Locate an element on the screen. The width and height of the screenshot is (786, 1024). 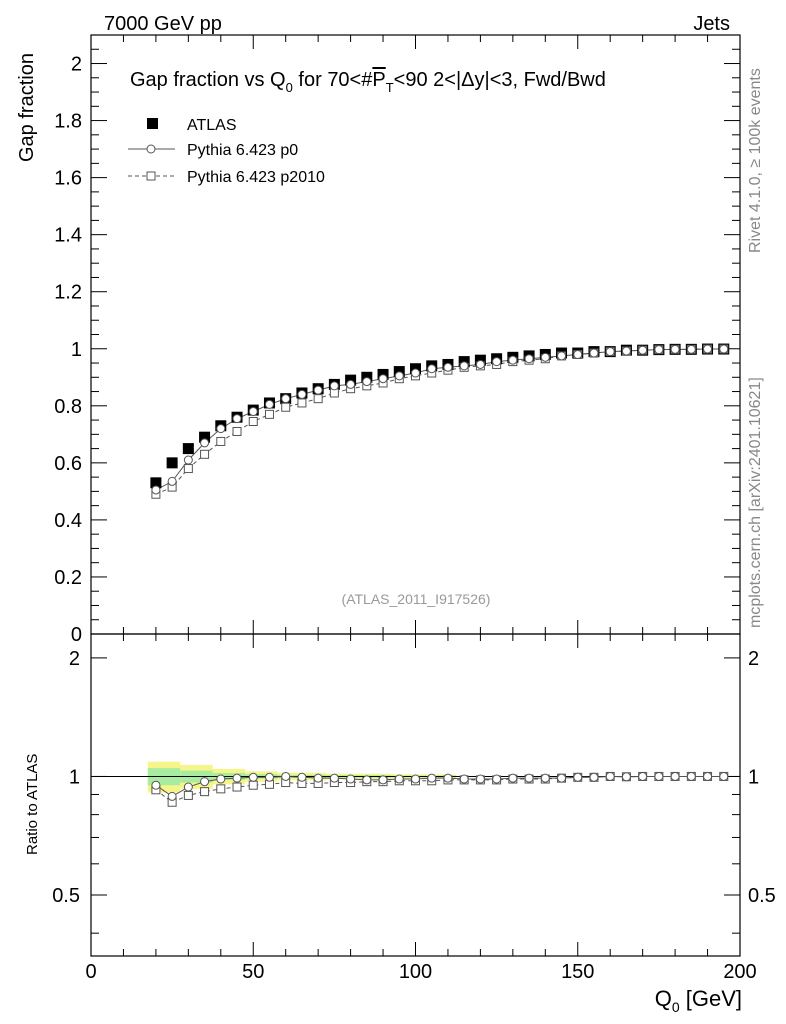
legend-label-atlas: ATLAS is located at coordinates (212, 125).